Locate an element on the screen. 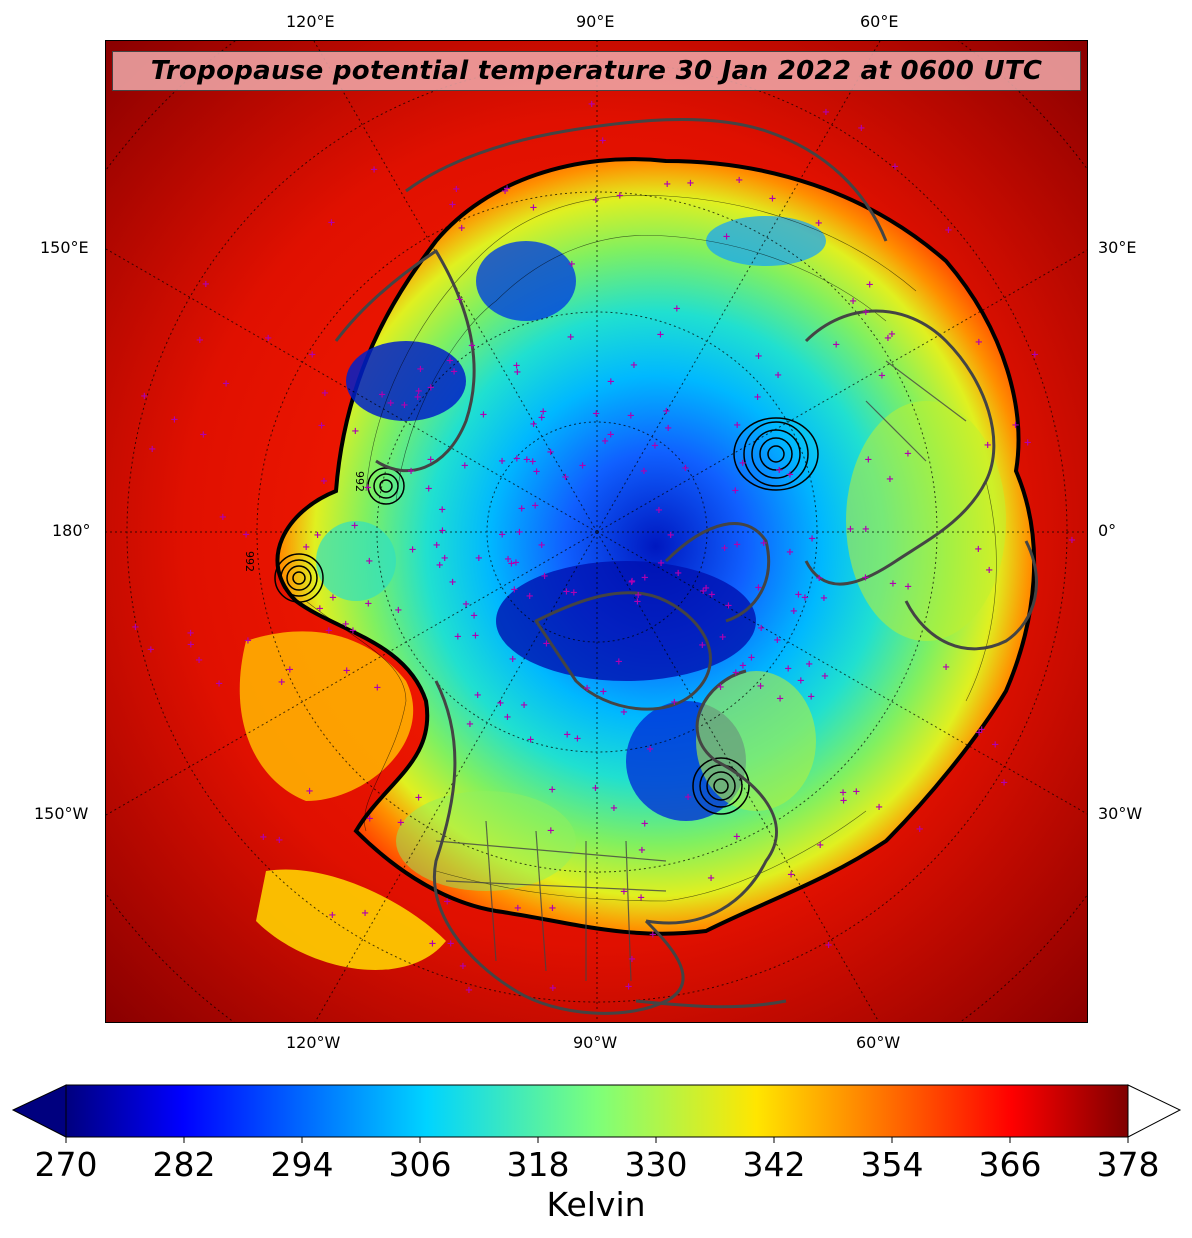 Image resolution: width=1192 pixels, height=1238 pixels. colorbar-extend-min is located at coordinates (39, 1111).